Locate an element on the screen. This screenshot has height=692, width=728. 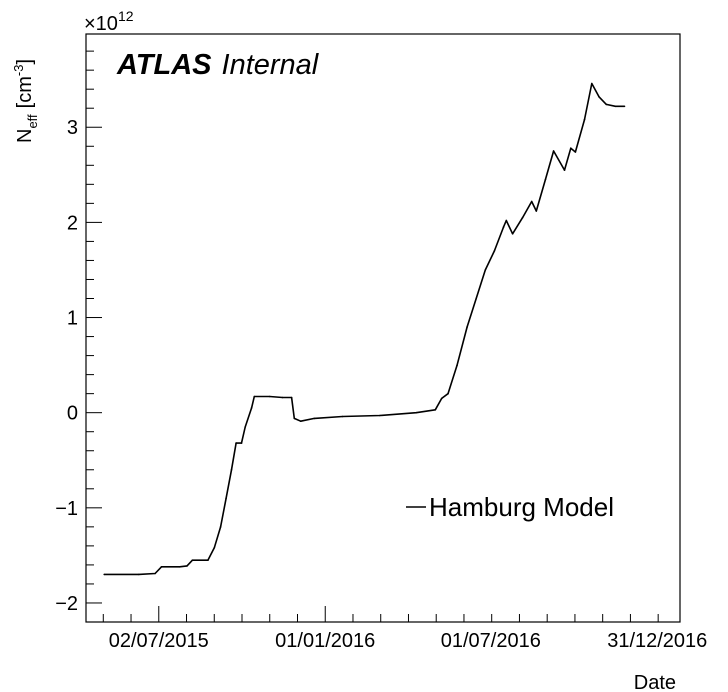
y-tick-label: 2 is located at coordinates (72, 223).